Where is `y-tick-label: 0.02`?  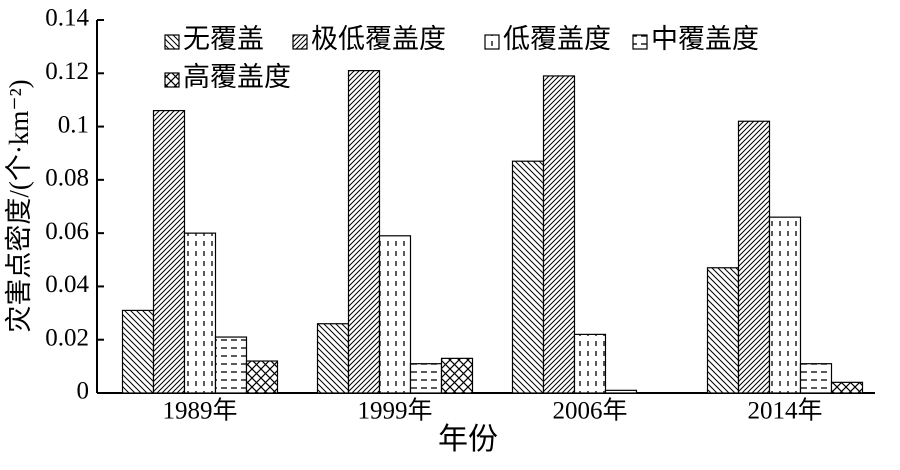
y-tick-label: 0.02 is located at coordinates (67, 337).